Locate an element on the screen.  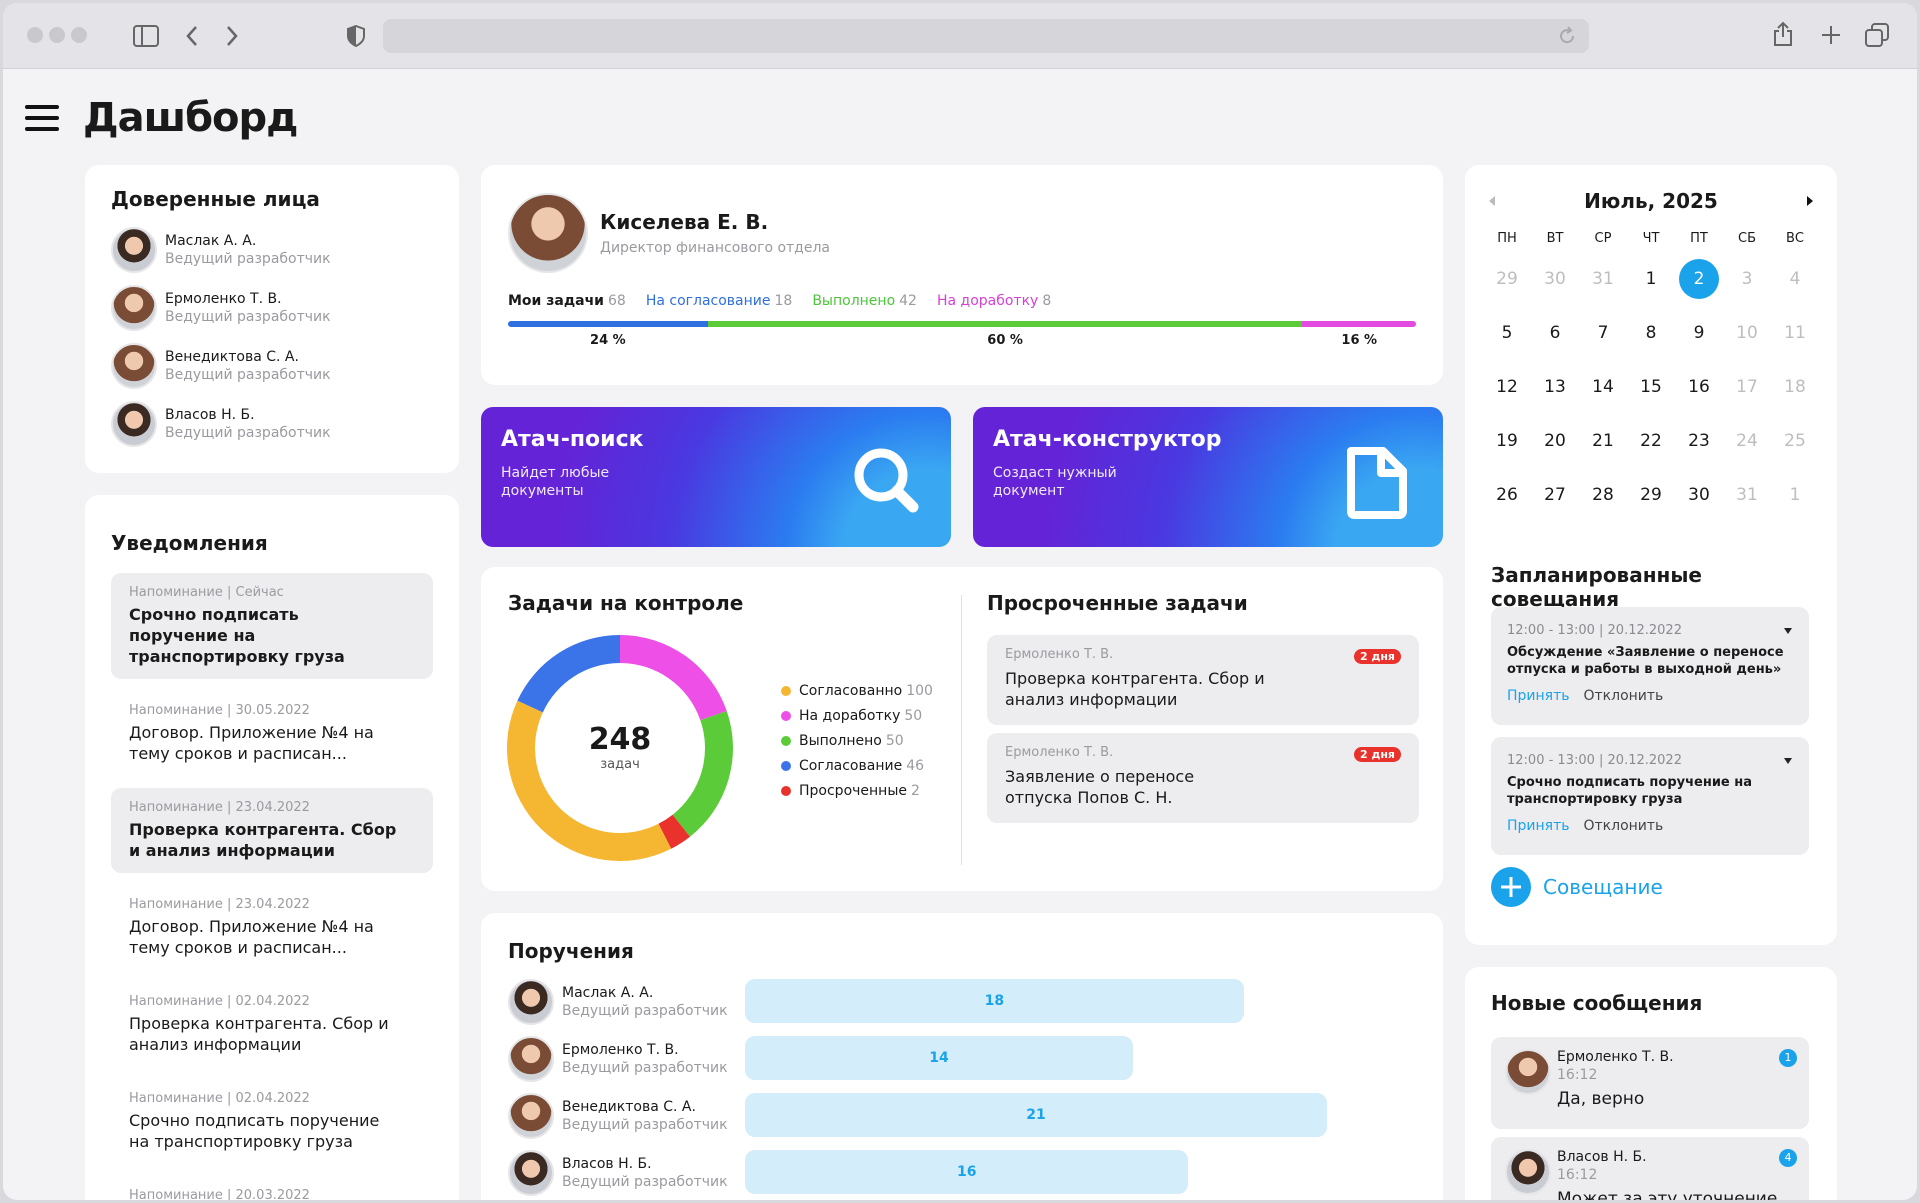
calendar-day: 3 is located at coordinates (1747, 279).